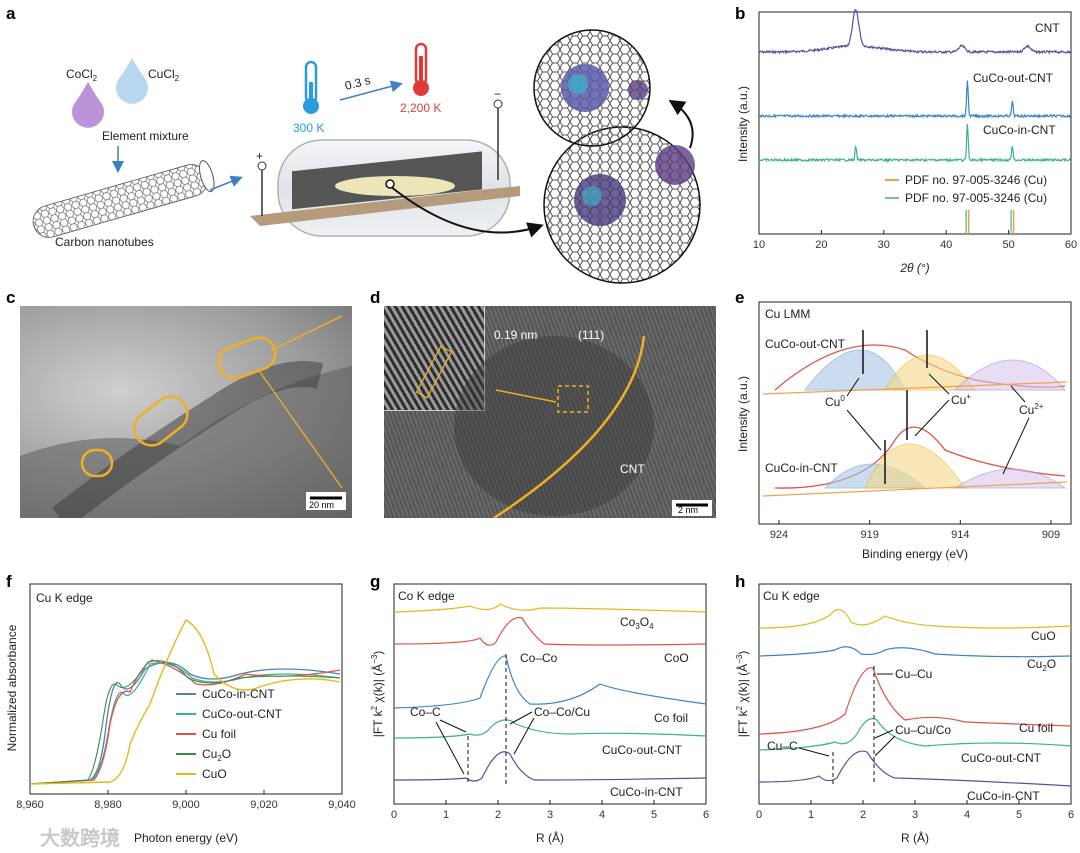 The image size is (1080, 853). I want to click on xrd-label-out: CuCo-out-CNT, so click(1013, 78).